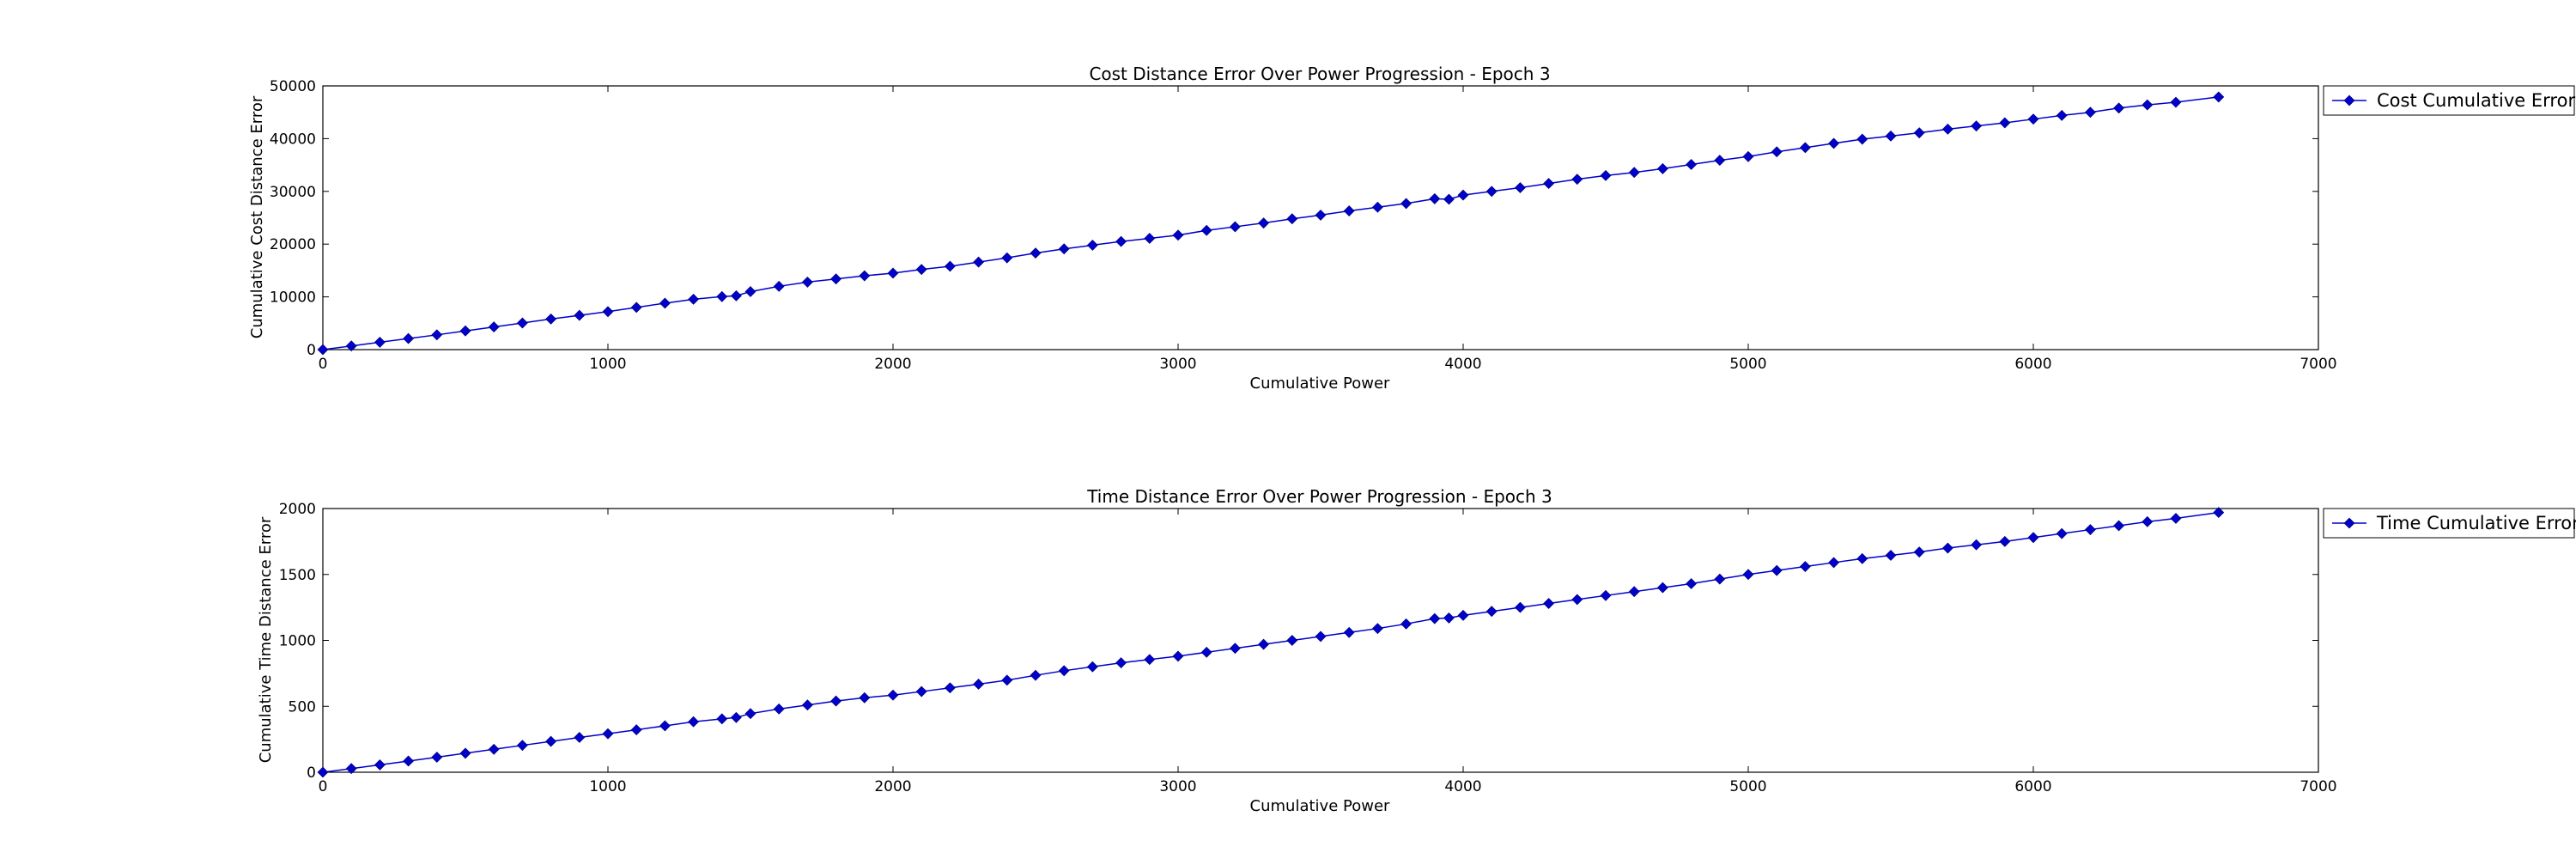 The height and width of the screenshot is (859, 2576). What do you see at coordinates (2449, 523) in the screenshot?
I see `time-legend: Time Cumulative Error` at bounding box center [2449, 523].